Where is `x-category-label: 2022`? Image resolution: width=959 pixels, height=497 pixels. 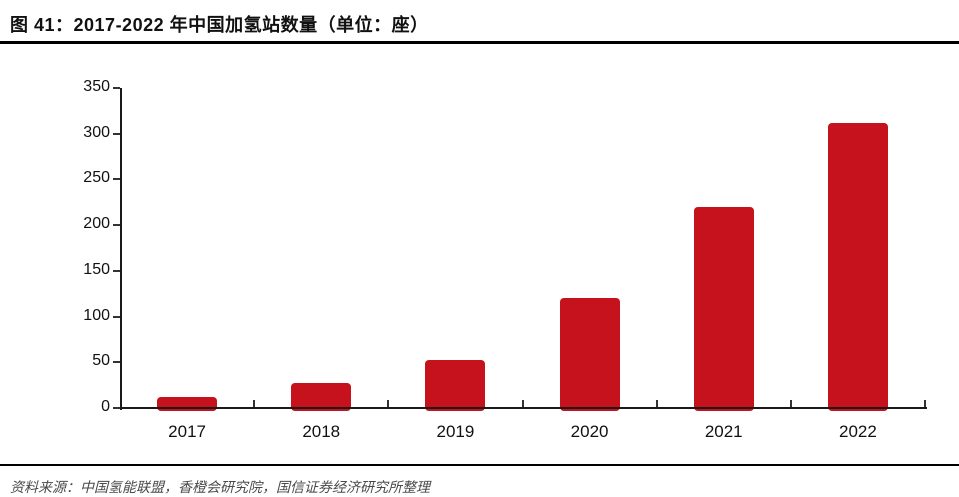
x-category-label: 2022 is located at coordinates (857, 431).